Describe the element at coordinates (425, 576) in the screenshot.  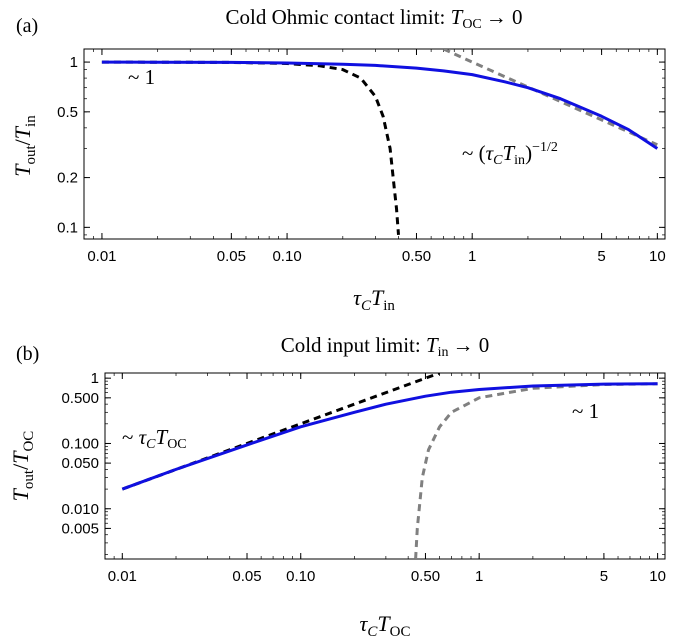
I see `panel-b-x-tick-label: 0.50` at that location.